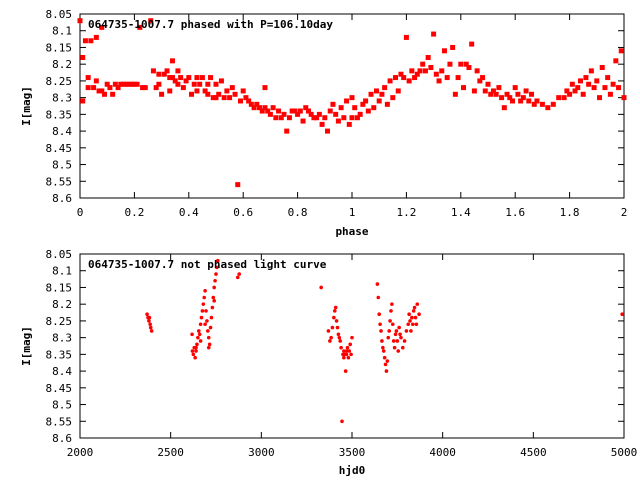 The image size is (640, 480). Describe the element at coordinates (207, 264) in the screenshot. I see `unphased-chart-title: 064735-1007.7 not phased light curve` at that location.